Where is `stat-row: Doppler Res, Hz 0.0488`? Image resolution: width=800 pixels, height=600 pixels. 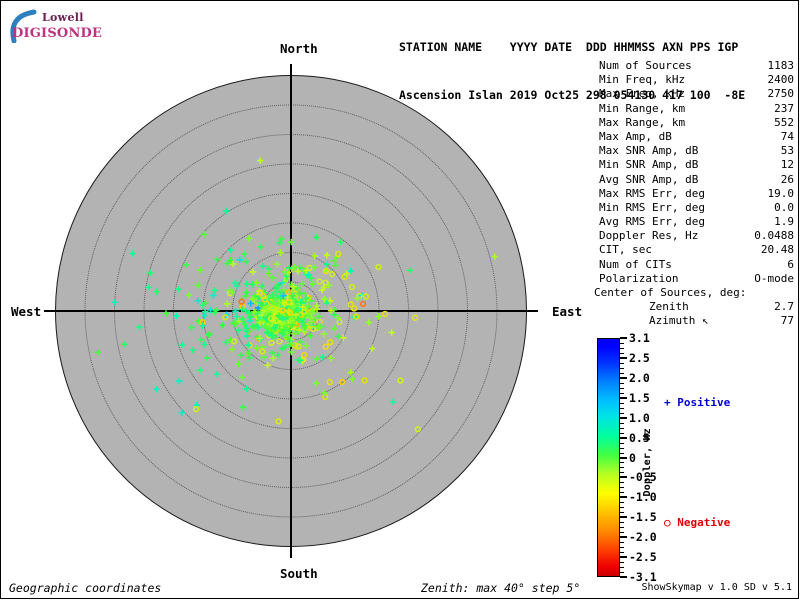 stat-row: Doppler Res, Hz 0.0488 is located at coordinates (691, 236).